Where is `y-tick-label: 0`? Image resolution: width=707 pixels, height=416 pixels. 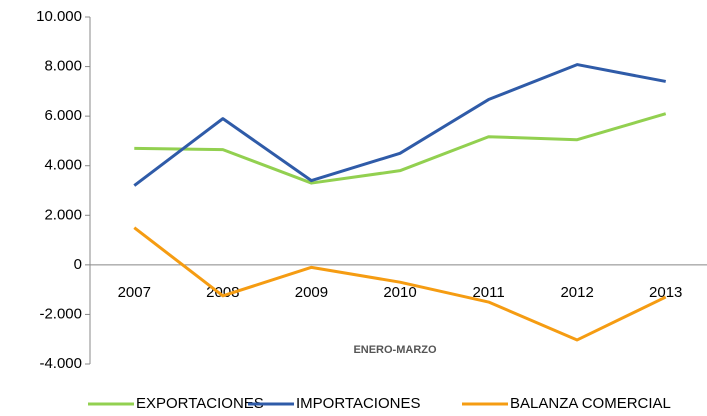
y-tick-label: 0 is located at coordinates (78, 264).